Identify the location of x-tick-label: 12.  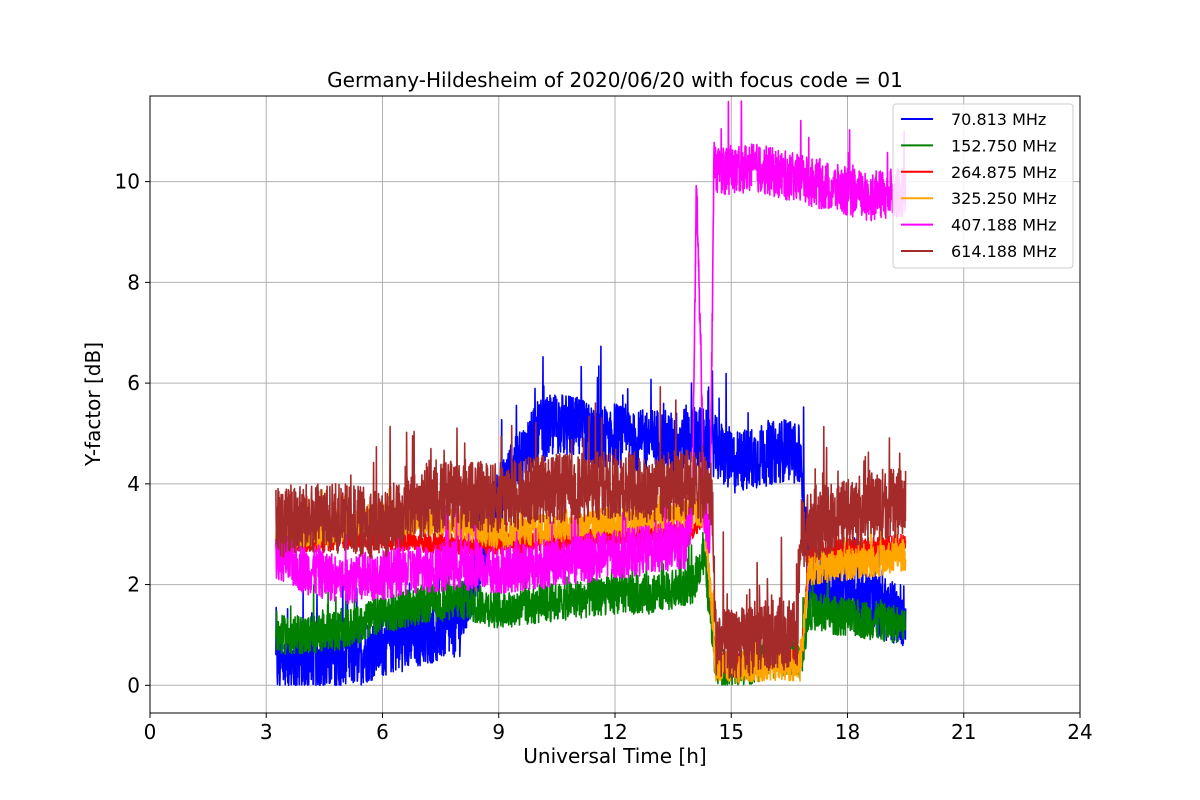
(614, 732).